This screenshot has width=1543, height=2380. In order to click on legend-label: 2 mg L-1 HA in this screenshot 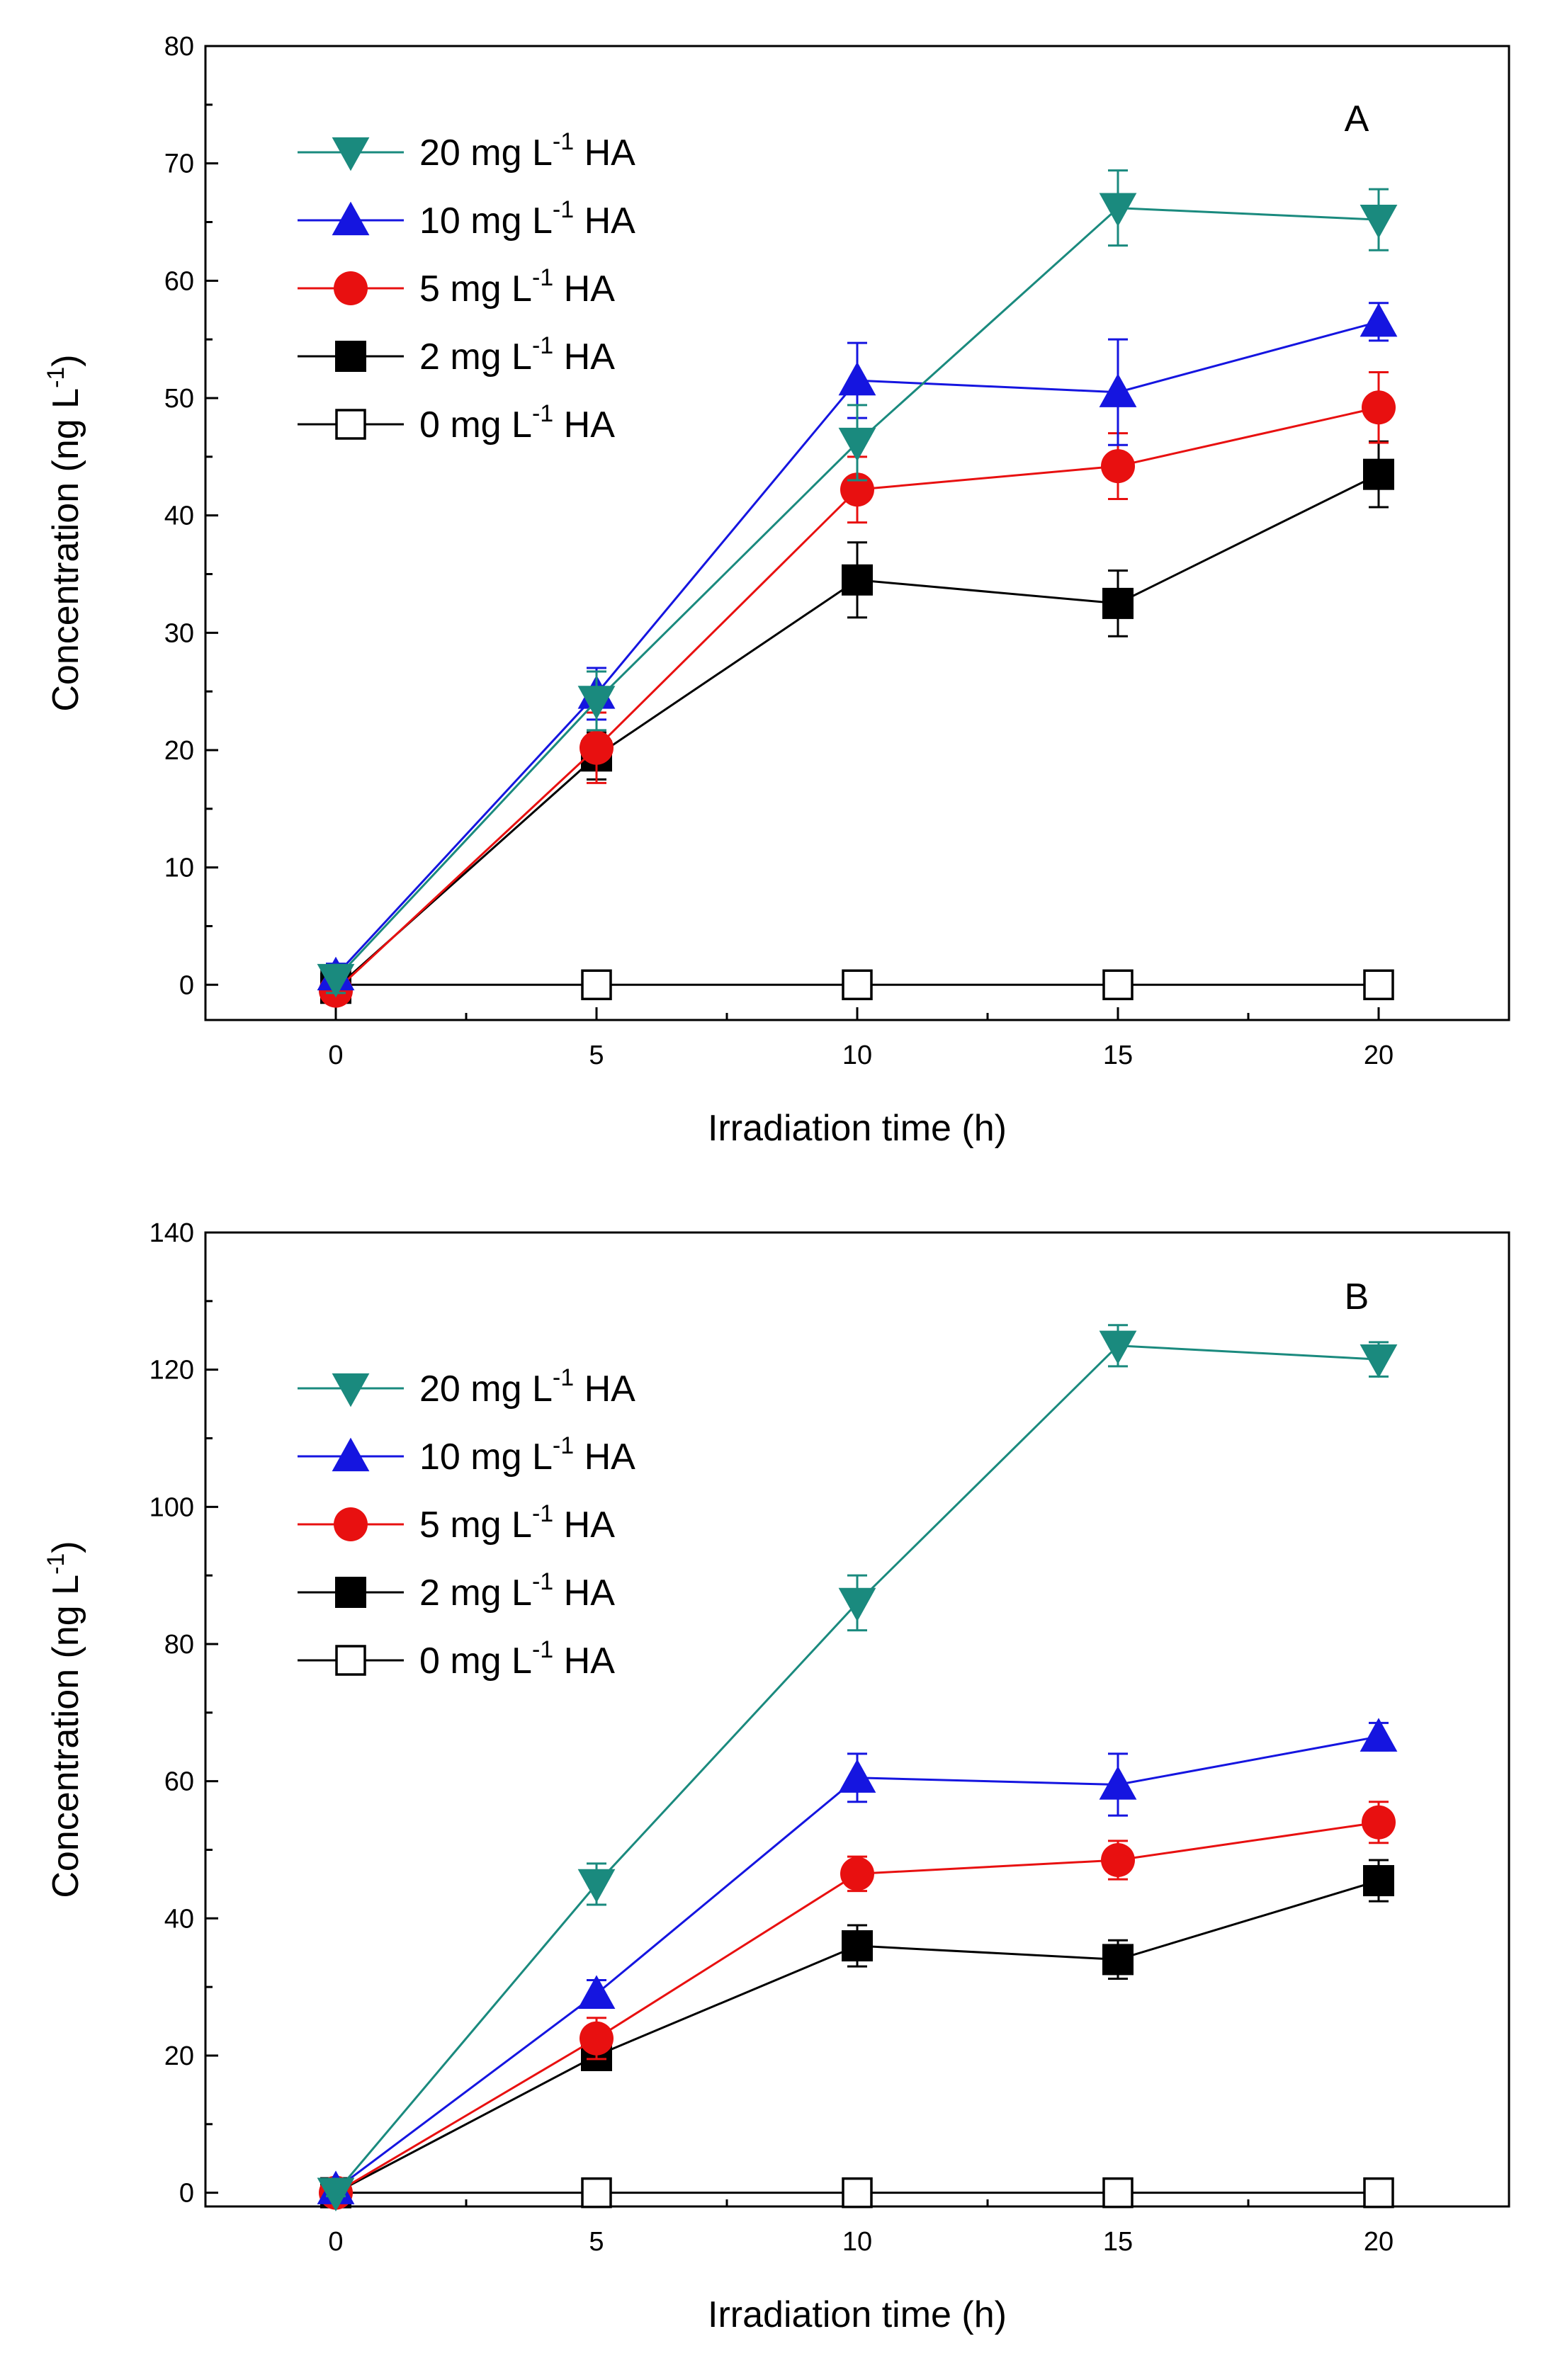, I will do `click(517, 355)`.